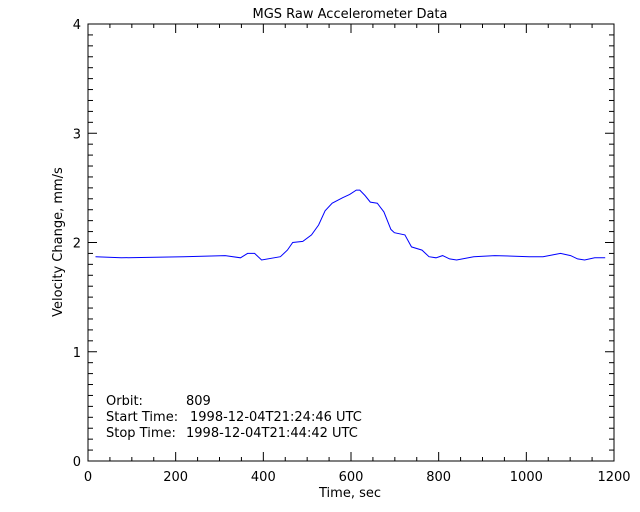 The width and height of the screenshot is (640, 512). What do you see at coordinates (88, 477) in the screenshot?
I see `x-tick-label: 0` at bounding box center [88, 477].